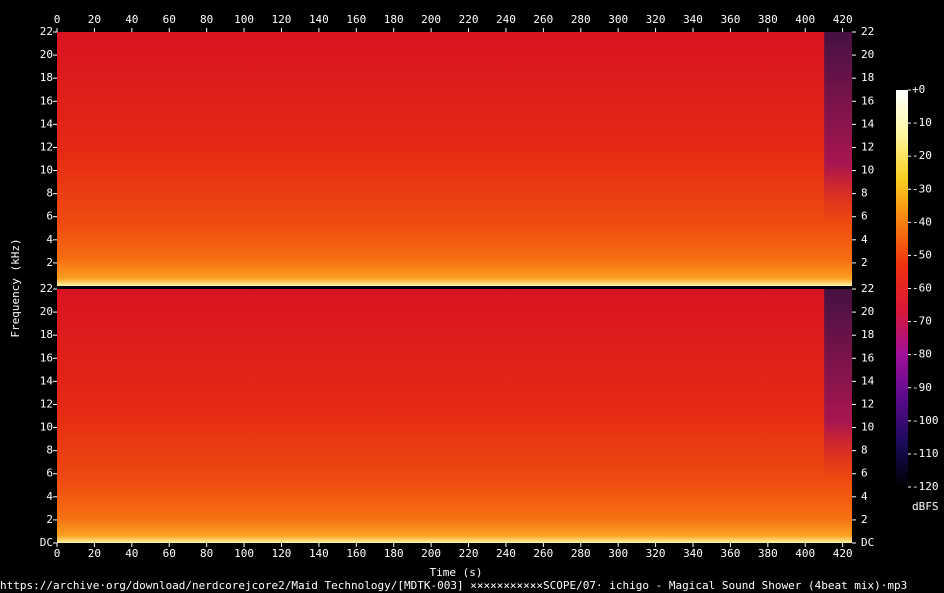 The width and height of the screenshot is (944, 593). What do you see at coordinates (922, 321) in the screenshot?
I see `colorbar-tick-label: -70` at bounding box center [922, 321].